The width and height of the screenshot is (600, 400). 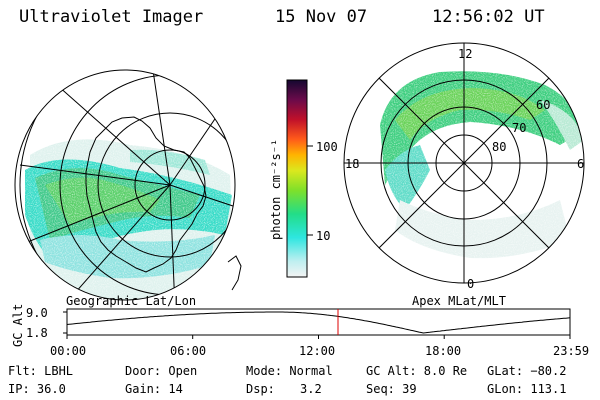 I want to click on altitude-plot, so click(x=317, y=323).